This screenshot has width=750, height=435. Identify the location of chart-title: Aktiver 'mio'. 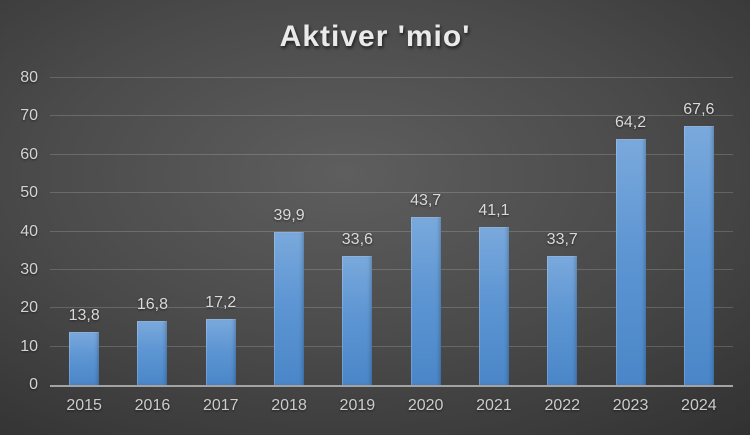
(375, 36).